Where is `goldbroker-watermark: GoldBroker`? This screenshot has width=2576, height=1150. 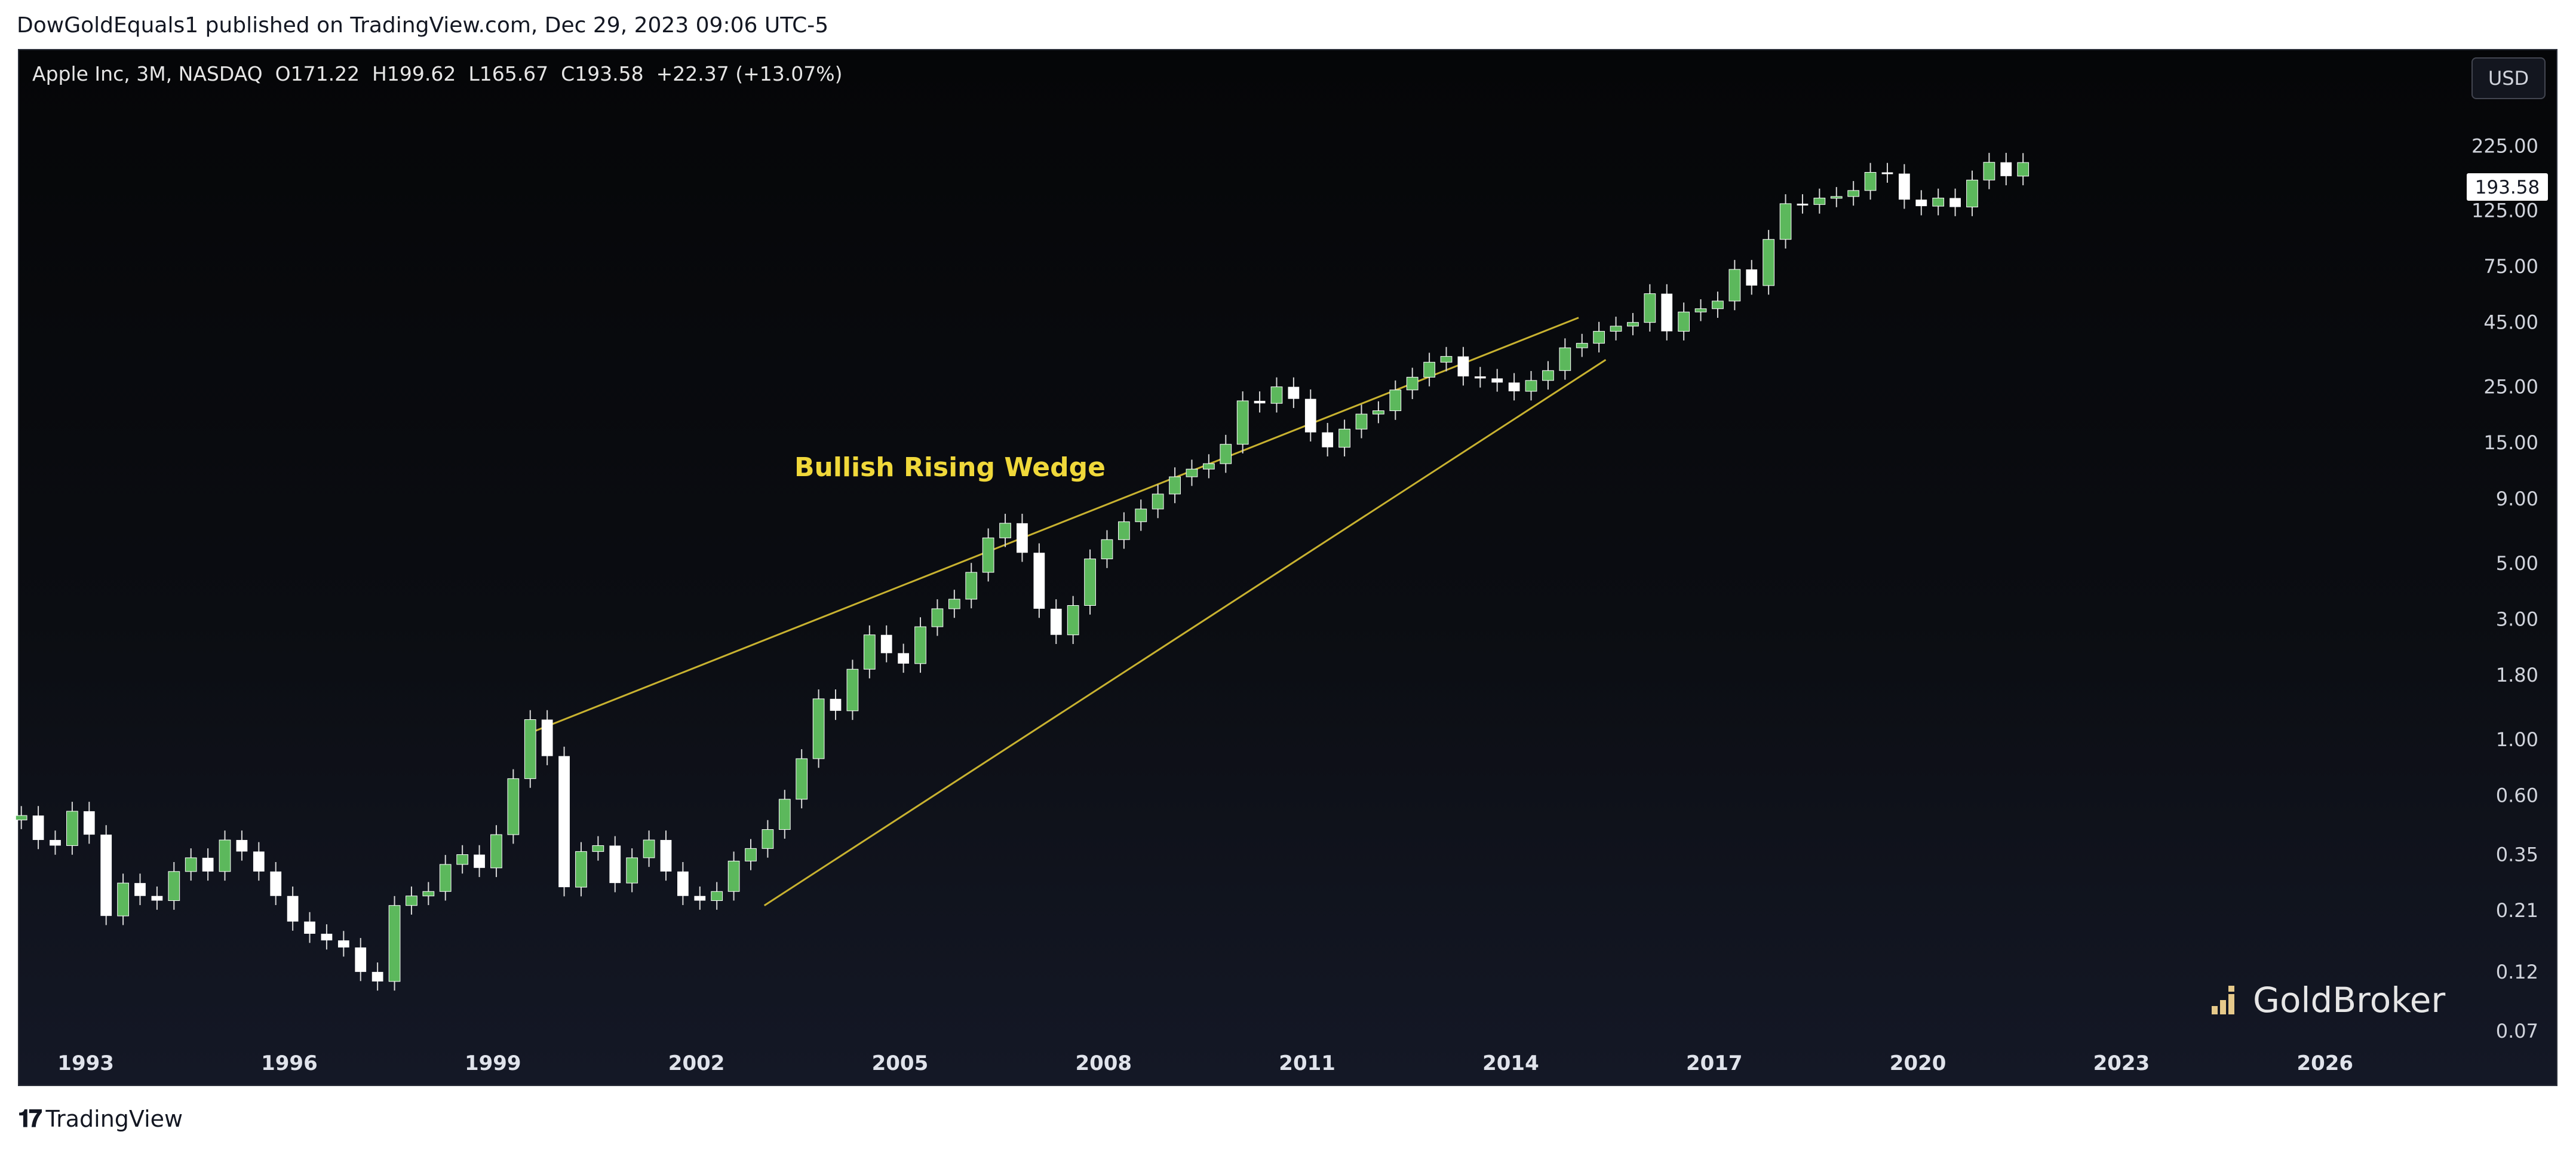 goldbroker-watermark: GoldBroker is located at coordinates (2328, 1000).